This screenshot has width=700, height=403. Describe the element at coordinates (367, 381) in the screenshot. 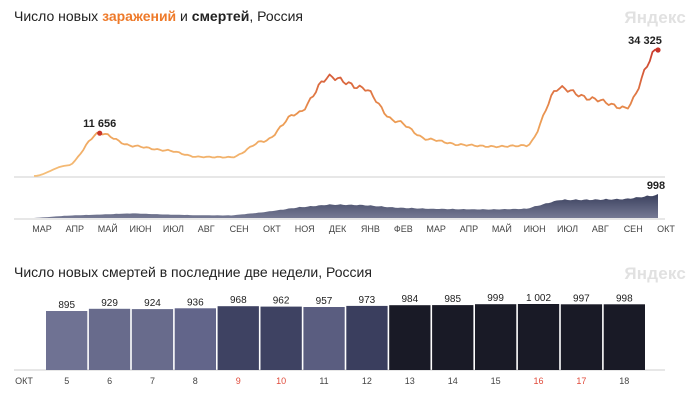

I see `day-tick-label: 12` at that location.